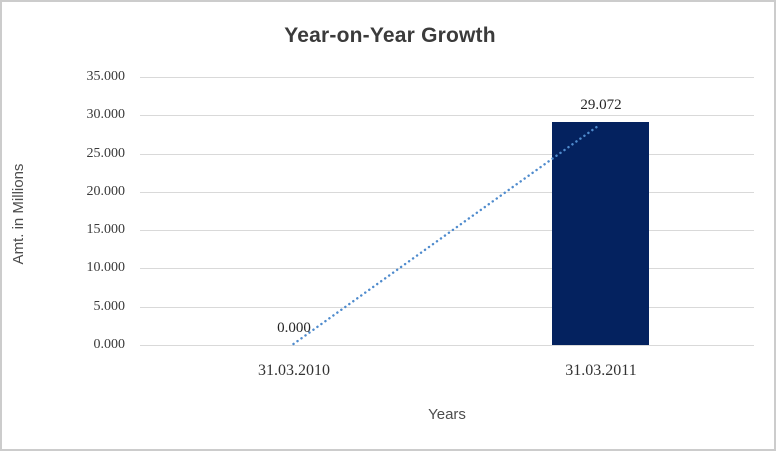 This screenshot has width=776, height=451. What do you see at coordinates (106, 267) in the screenshot?
I see `y-tick-label: 10.000` at bounding box center [106, 267].